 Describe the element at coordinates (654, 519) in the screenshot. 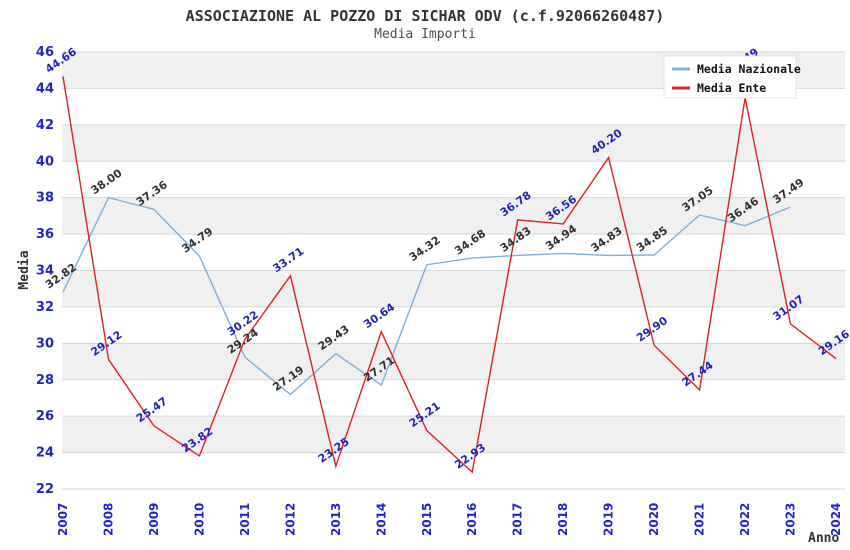

I see `x-tick-label: 2020` at that location.